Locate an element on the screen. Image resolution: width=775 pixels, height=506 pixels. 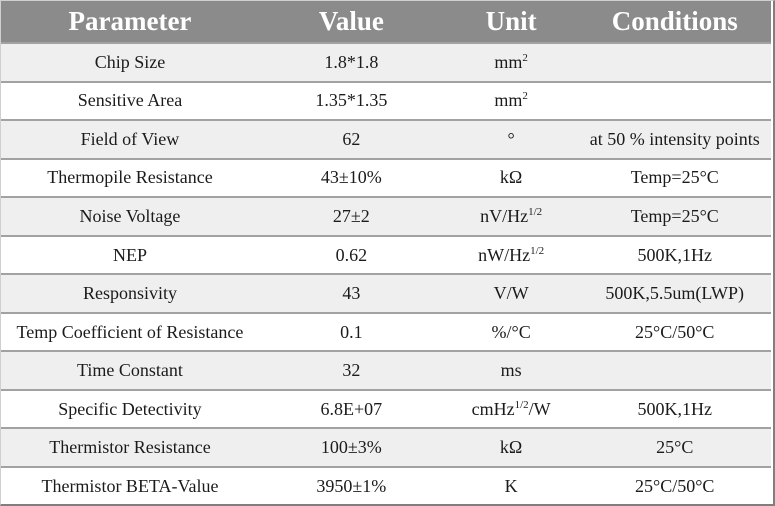
column-header-value: Value is located at coordinates (351, 22).